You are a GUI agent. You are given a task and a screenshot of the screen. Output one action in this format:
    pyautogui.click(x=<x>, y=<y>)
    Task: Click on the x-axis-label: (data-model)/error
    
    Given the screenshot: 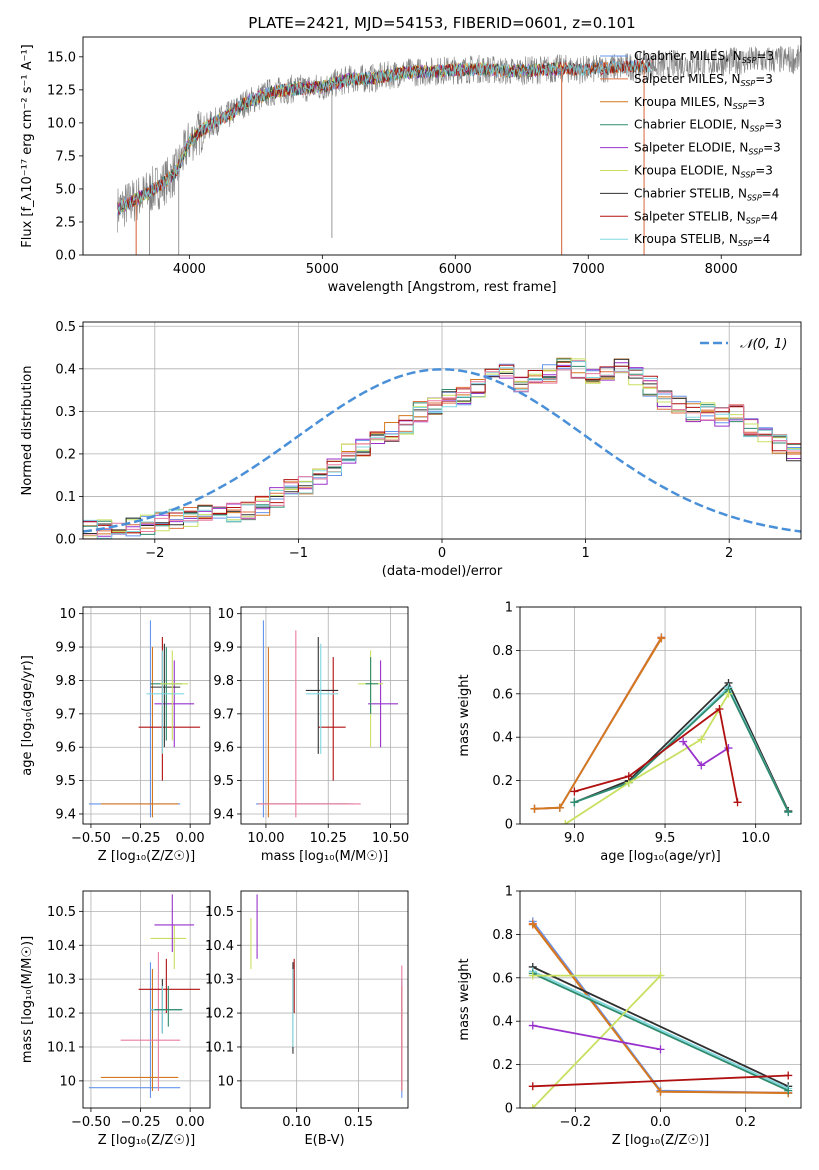 What is the action you would take?
    pyautogui.click(x=442, y=571)
    